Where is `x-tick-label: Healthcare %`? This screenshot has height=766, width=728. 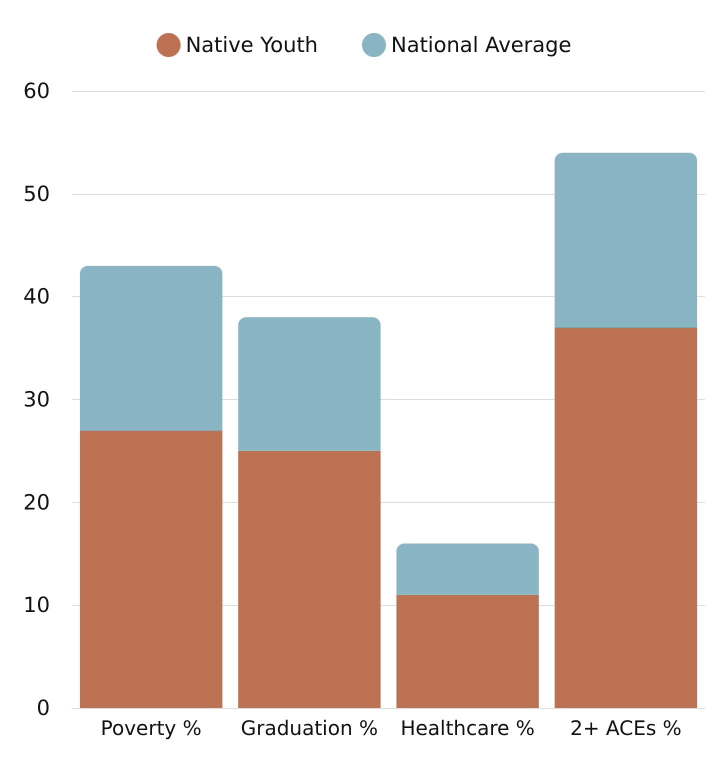 x-tick-label: Healthcare % is located at coordinates (467, 728).